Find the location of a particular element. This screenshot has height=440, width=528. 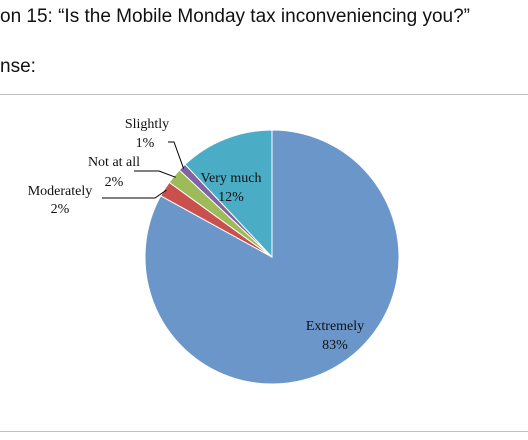

leader-line-not-at-all is located at coordinates (155, 174).